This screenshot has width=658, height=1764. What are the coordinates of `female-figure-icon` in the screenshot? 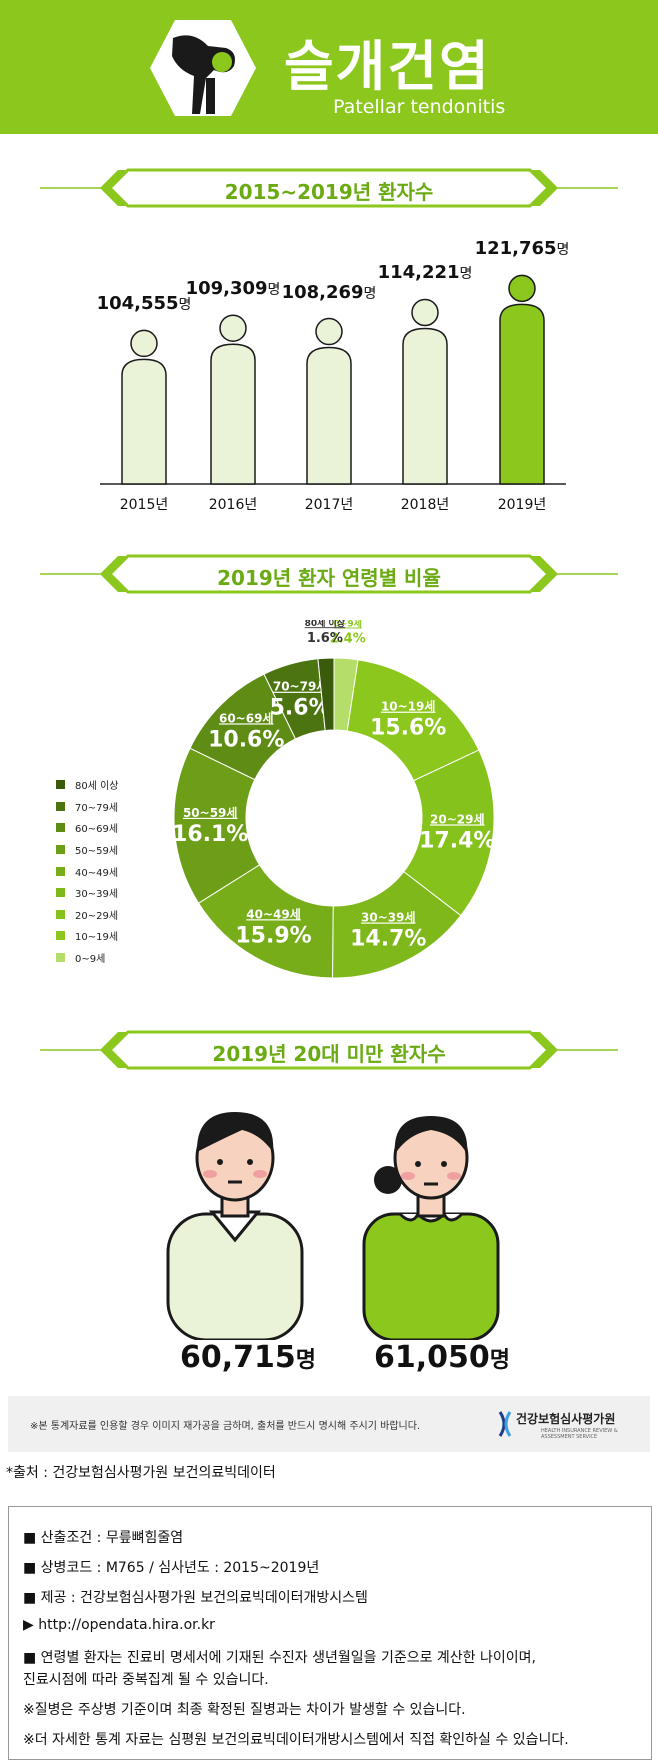 It's located at (431, 1228).